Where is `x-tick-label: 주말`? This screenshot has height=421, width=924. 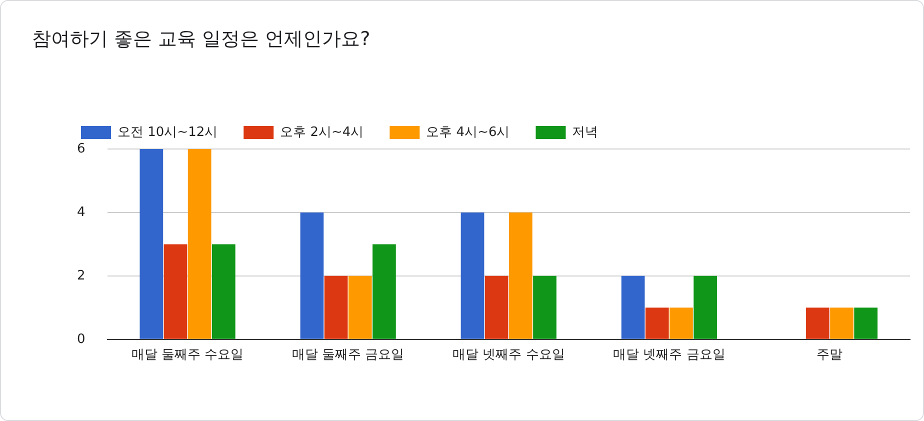
x-tick-label: 주말 is located at coordinates (829, 355).